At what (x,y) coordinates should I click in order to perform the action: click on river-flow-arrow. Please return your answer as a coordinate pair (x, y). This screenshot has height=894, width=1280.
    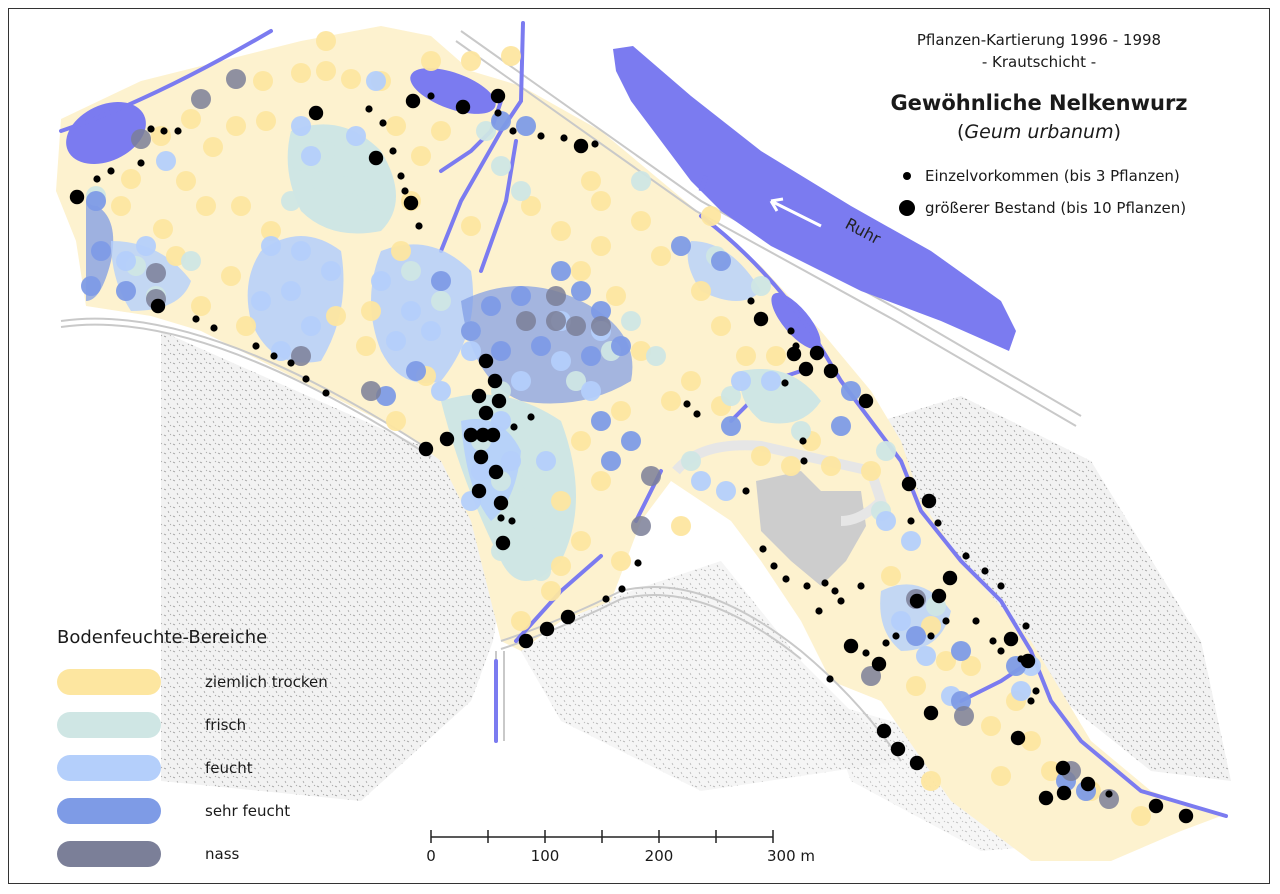
    Looking at the image, I should click on (795, 212).